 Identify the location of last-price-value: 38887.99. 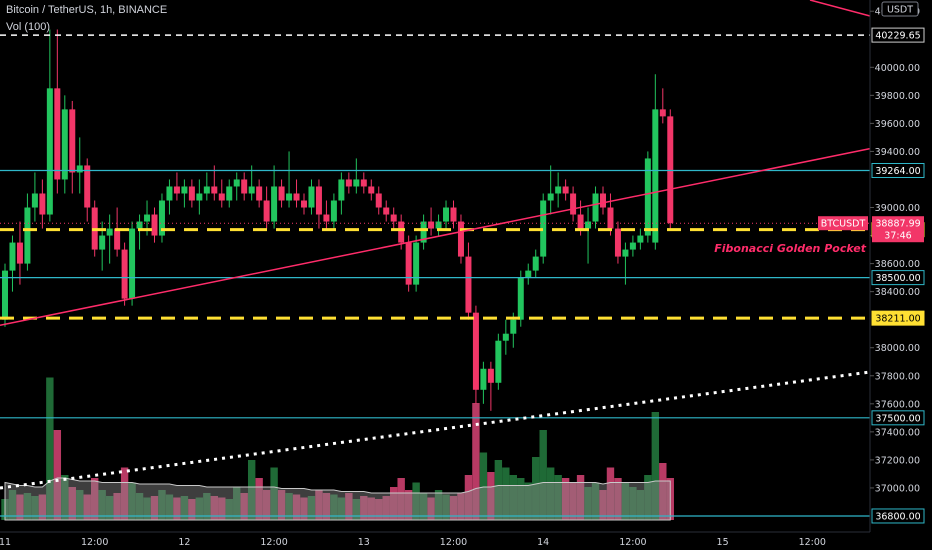
(897, 224).